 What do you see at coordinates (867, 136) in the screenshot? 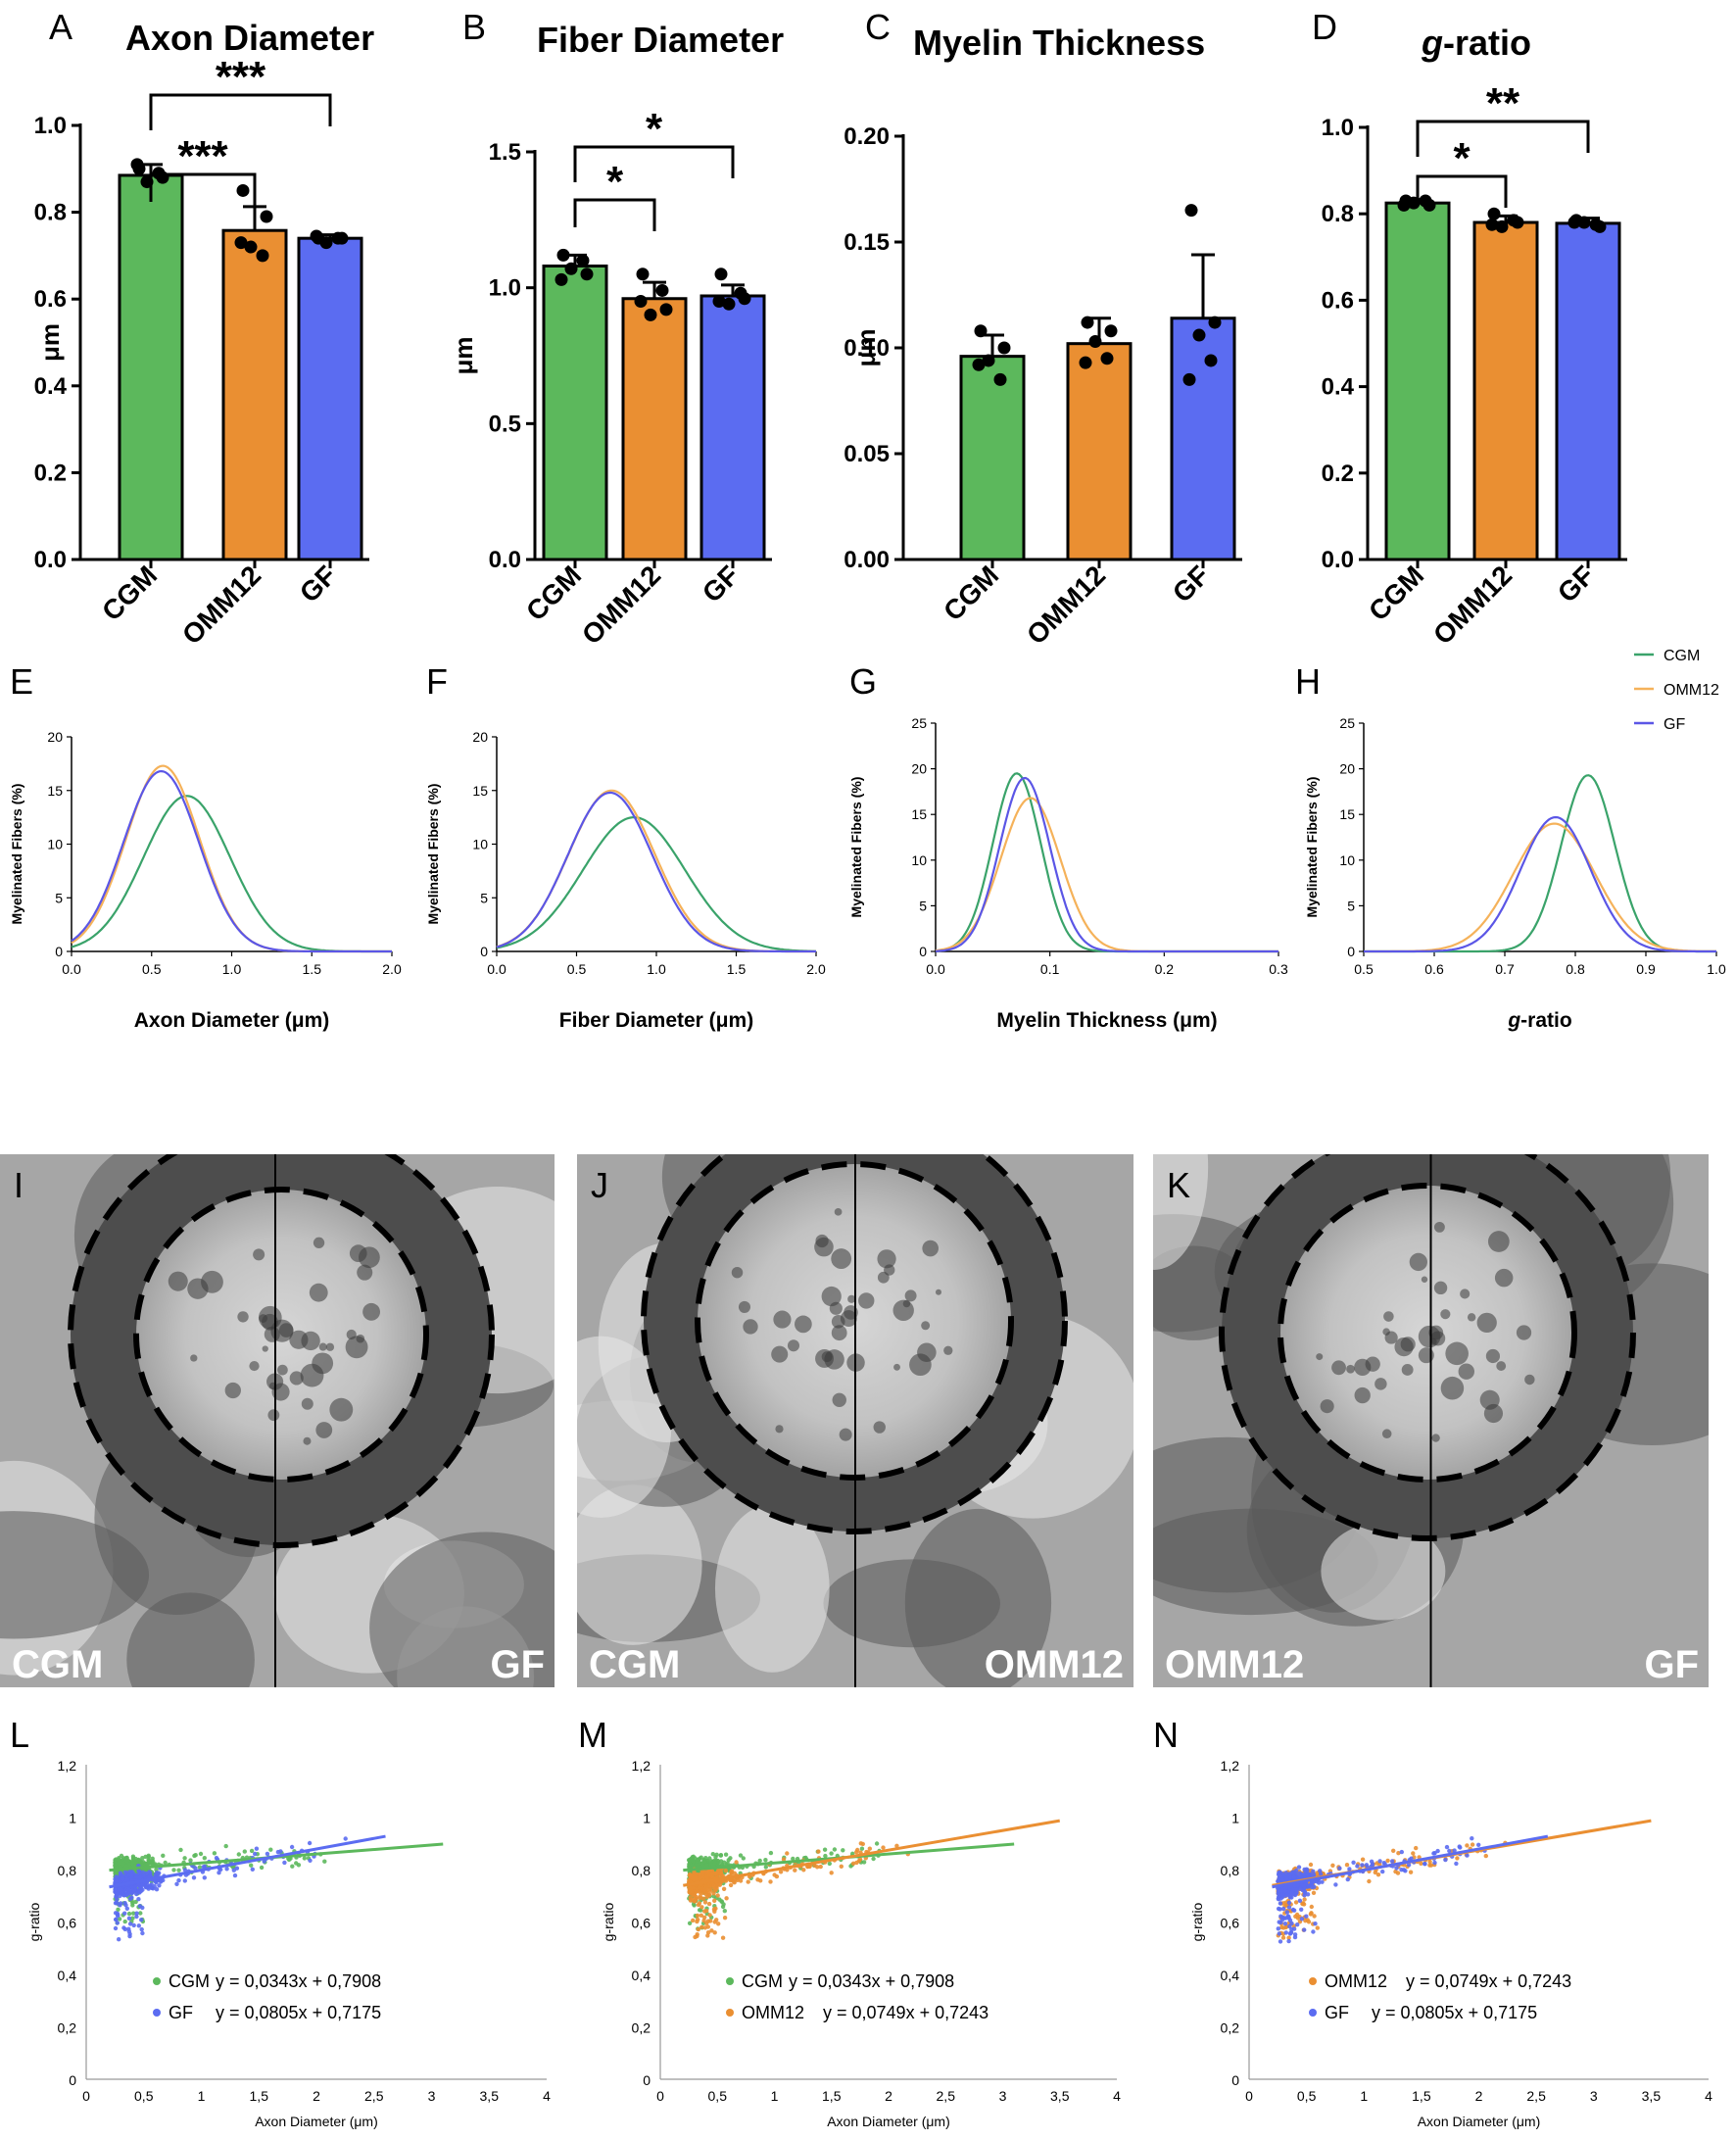
I see `y-tick-label: 0.20` at bounding box center [867, 136].